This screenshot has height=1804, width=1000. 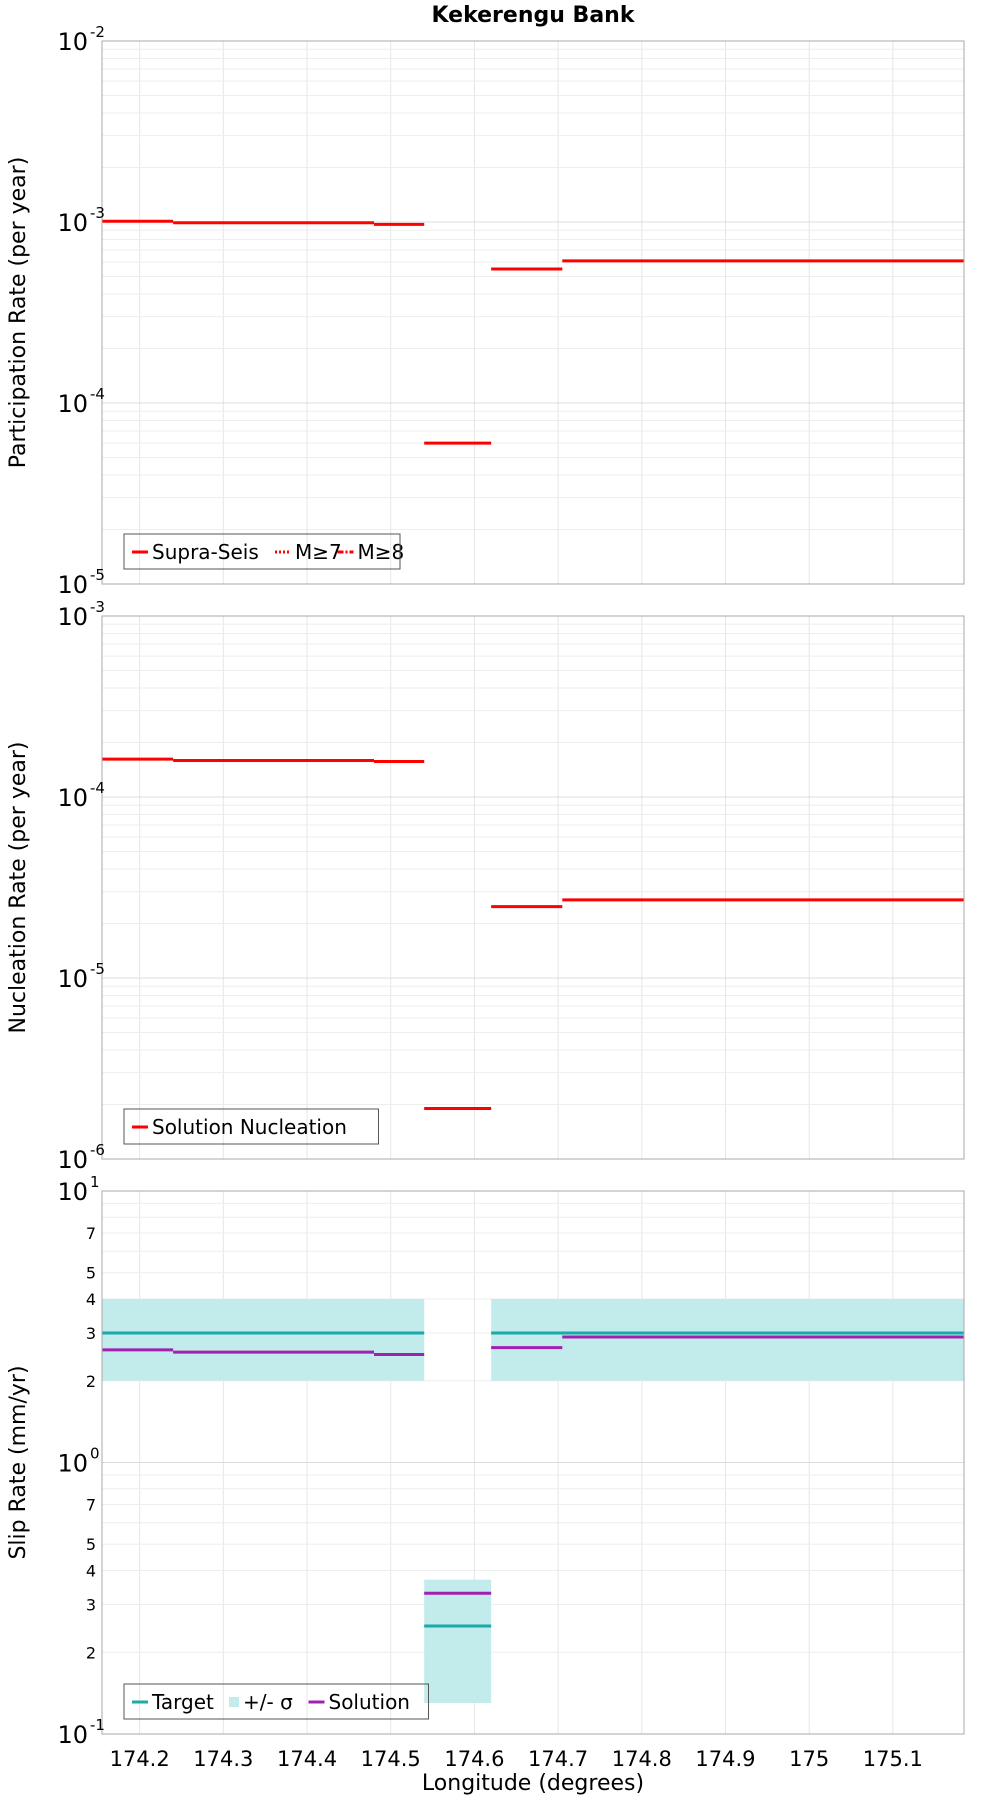 I want to click on y-tick-exponent: 0, so click(x=95, y=1454).